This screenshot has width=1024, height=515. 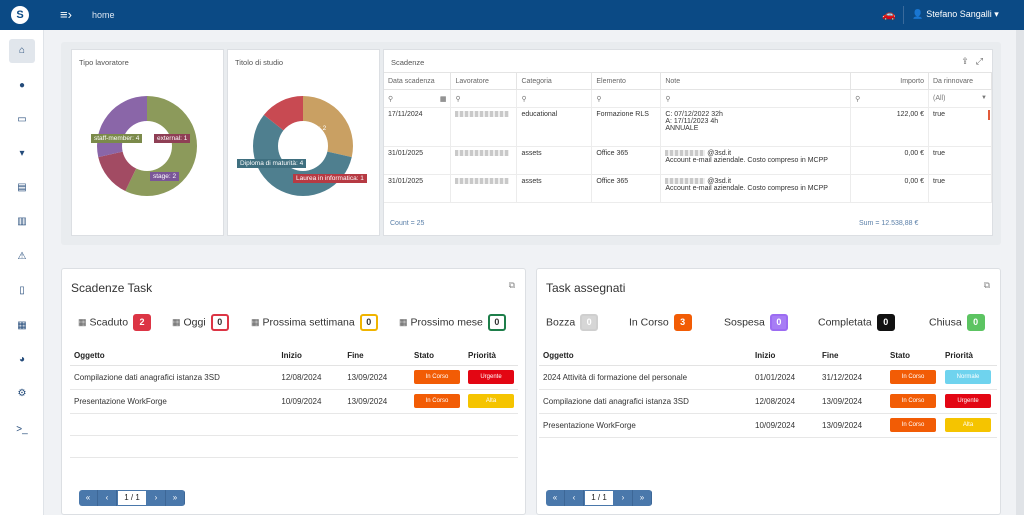 I want to click on redacted-email, so click(x=685, y=181).